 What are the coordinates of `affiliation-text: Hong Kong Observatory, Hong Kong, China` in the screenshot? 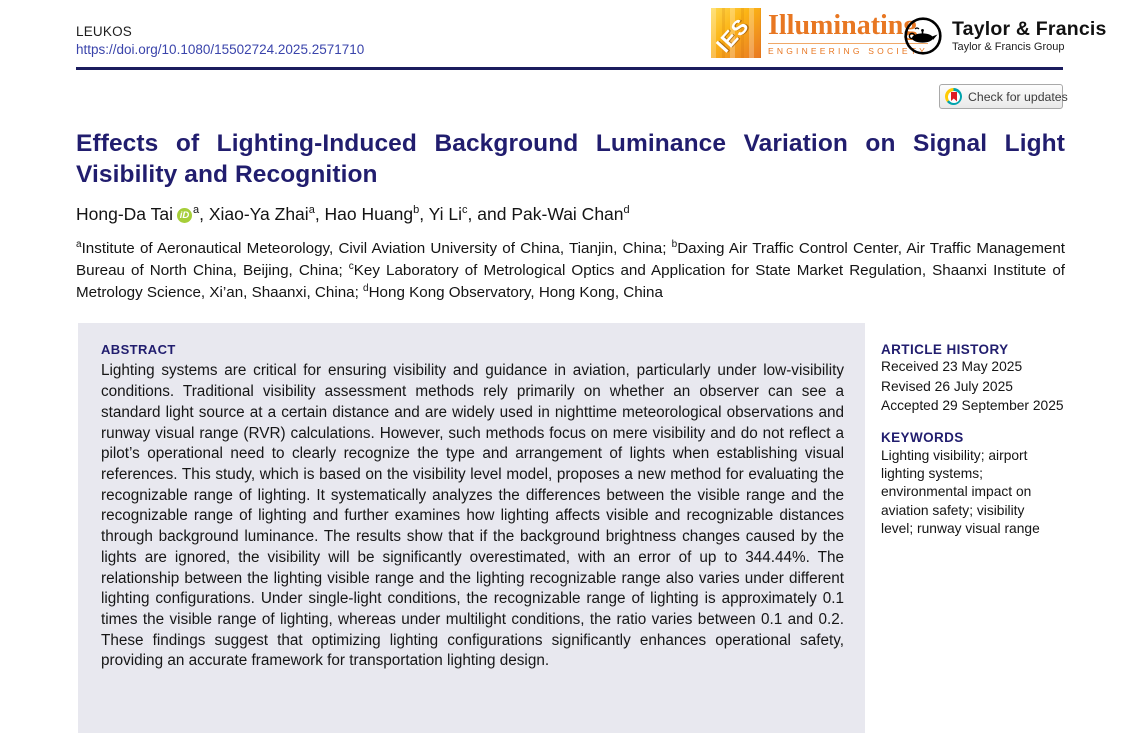 It's located at (515, 292).